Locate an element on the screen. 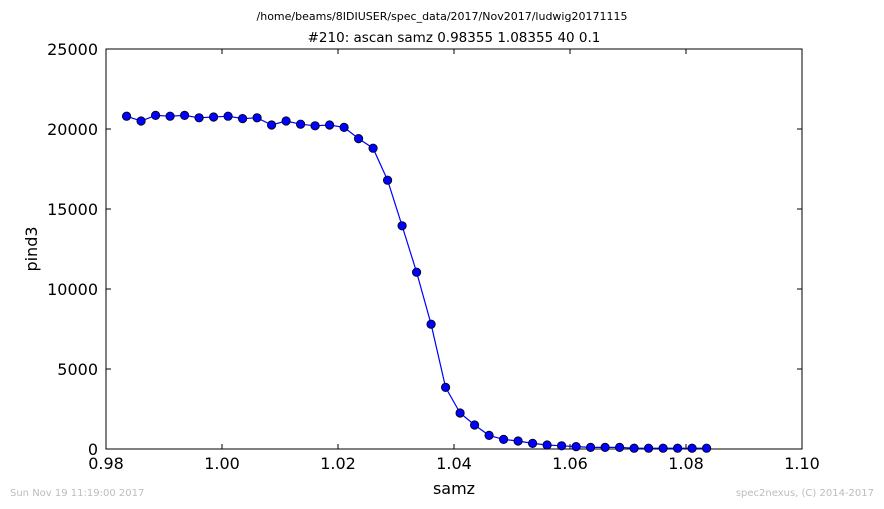 The image size is (884, 509). footer-timestamp: Sun Nov 19 11:19:00 2017 is located at coordinates (77, 493).